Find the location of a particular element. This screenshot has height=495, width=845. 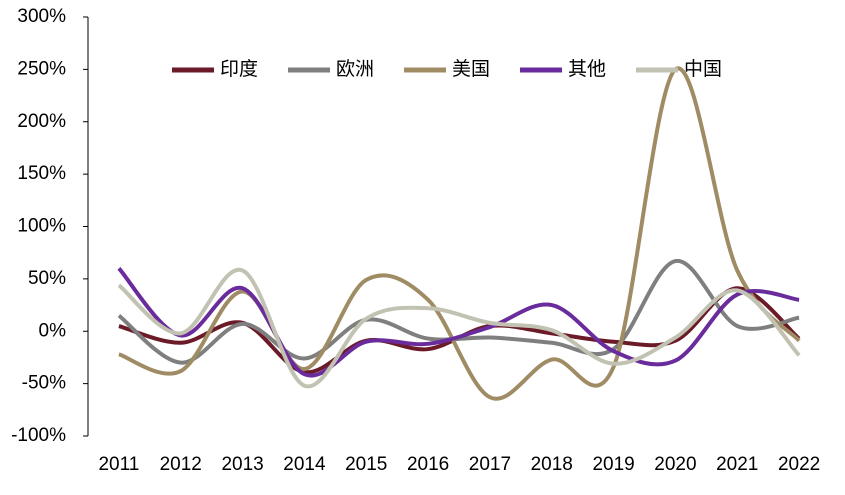

y-tick-label: -100% is located at coordinates (38, 435).